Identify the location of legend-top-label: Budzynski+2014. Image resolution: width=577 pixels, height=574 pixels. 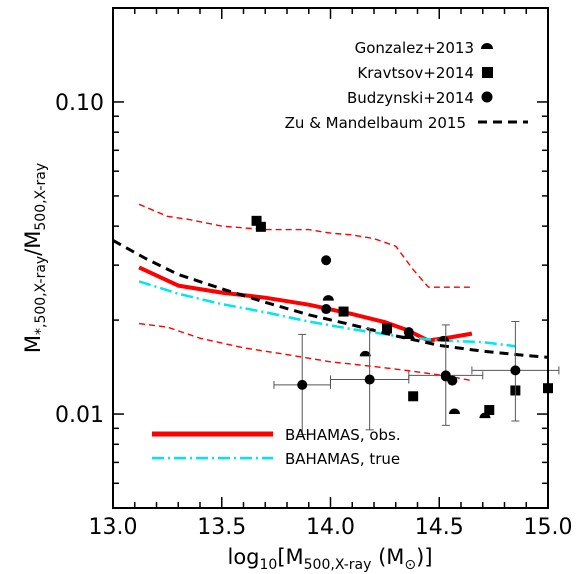
(410, 98).